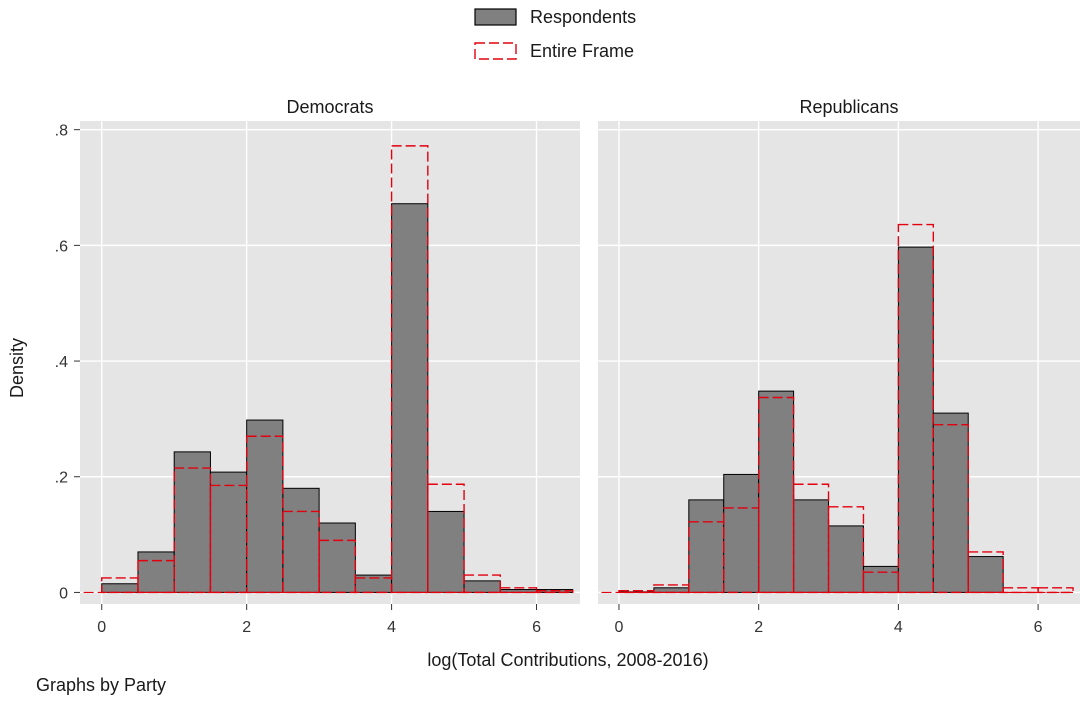 This screenshot has width=1089, height=703. Describe the element at coordinates (101, 685) in the screenshot. I see `graphs-by-note: Graphs by Party` at that location.